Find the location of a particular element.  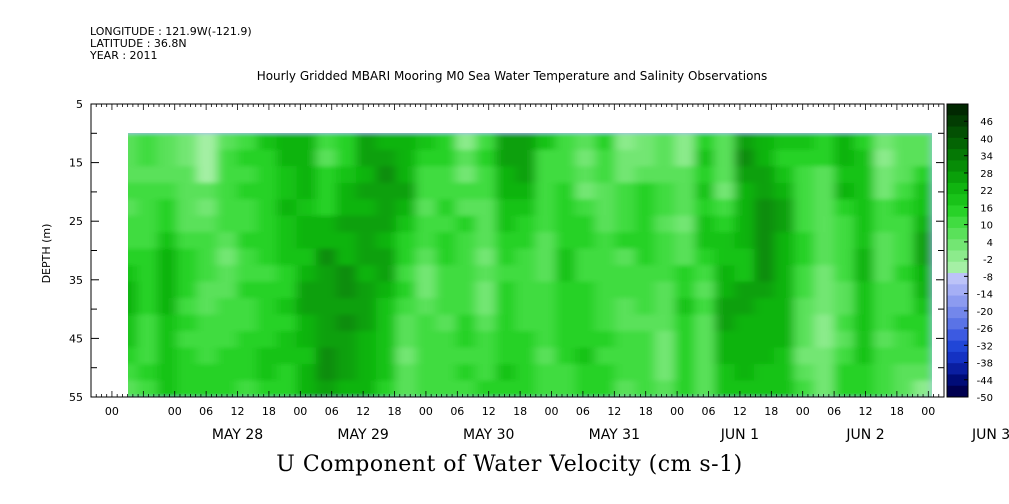

x-hour-label: 06 is located at coordinates (206, 411).